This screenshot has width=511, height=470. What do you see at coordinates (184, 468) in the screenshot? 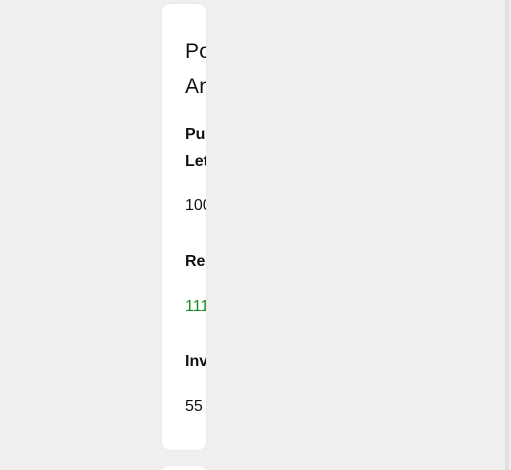
I see `next-card-edge` at bounding box center [184, 468].